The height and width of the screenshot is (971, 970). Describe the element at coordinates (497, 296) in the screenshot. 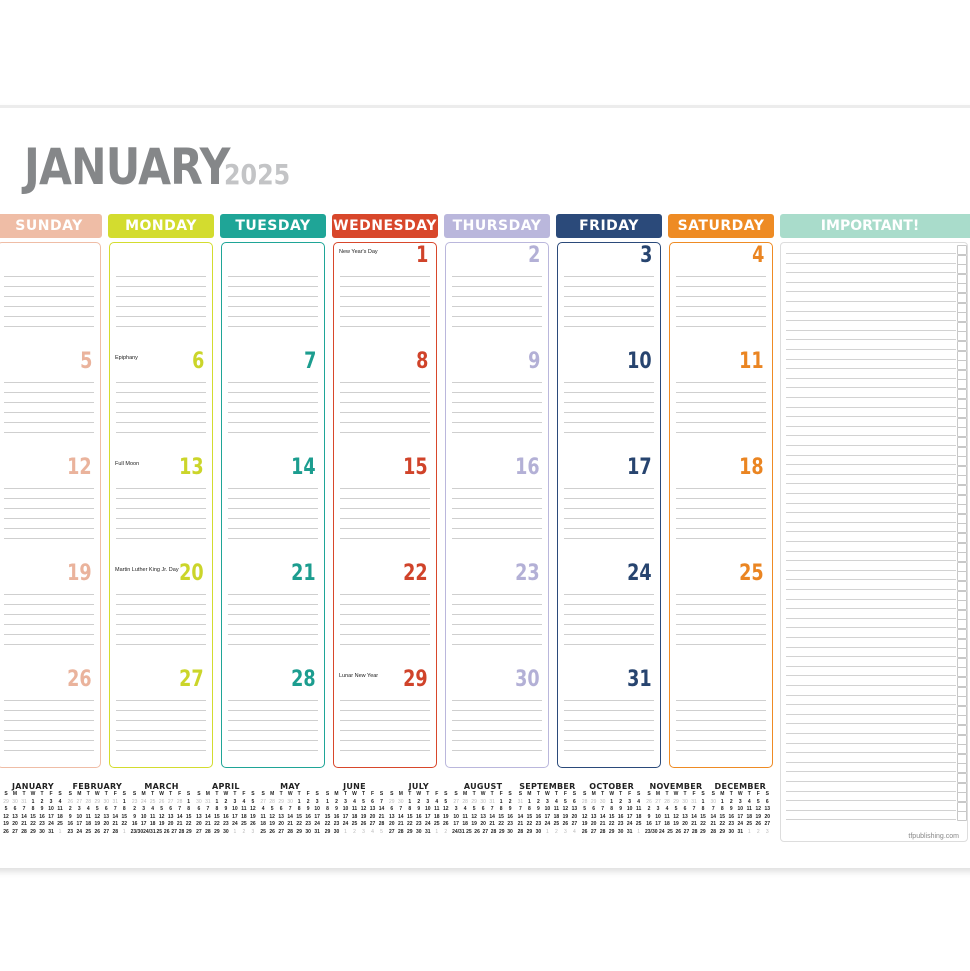

I see `day-cell: 2` at that location.